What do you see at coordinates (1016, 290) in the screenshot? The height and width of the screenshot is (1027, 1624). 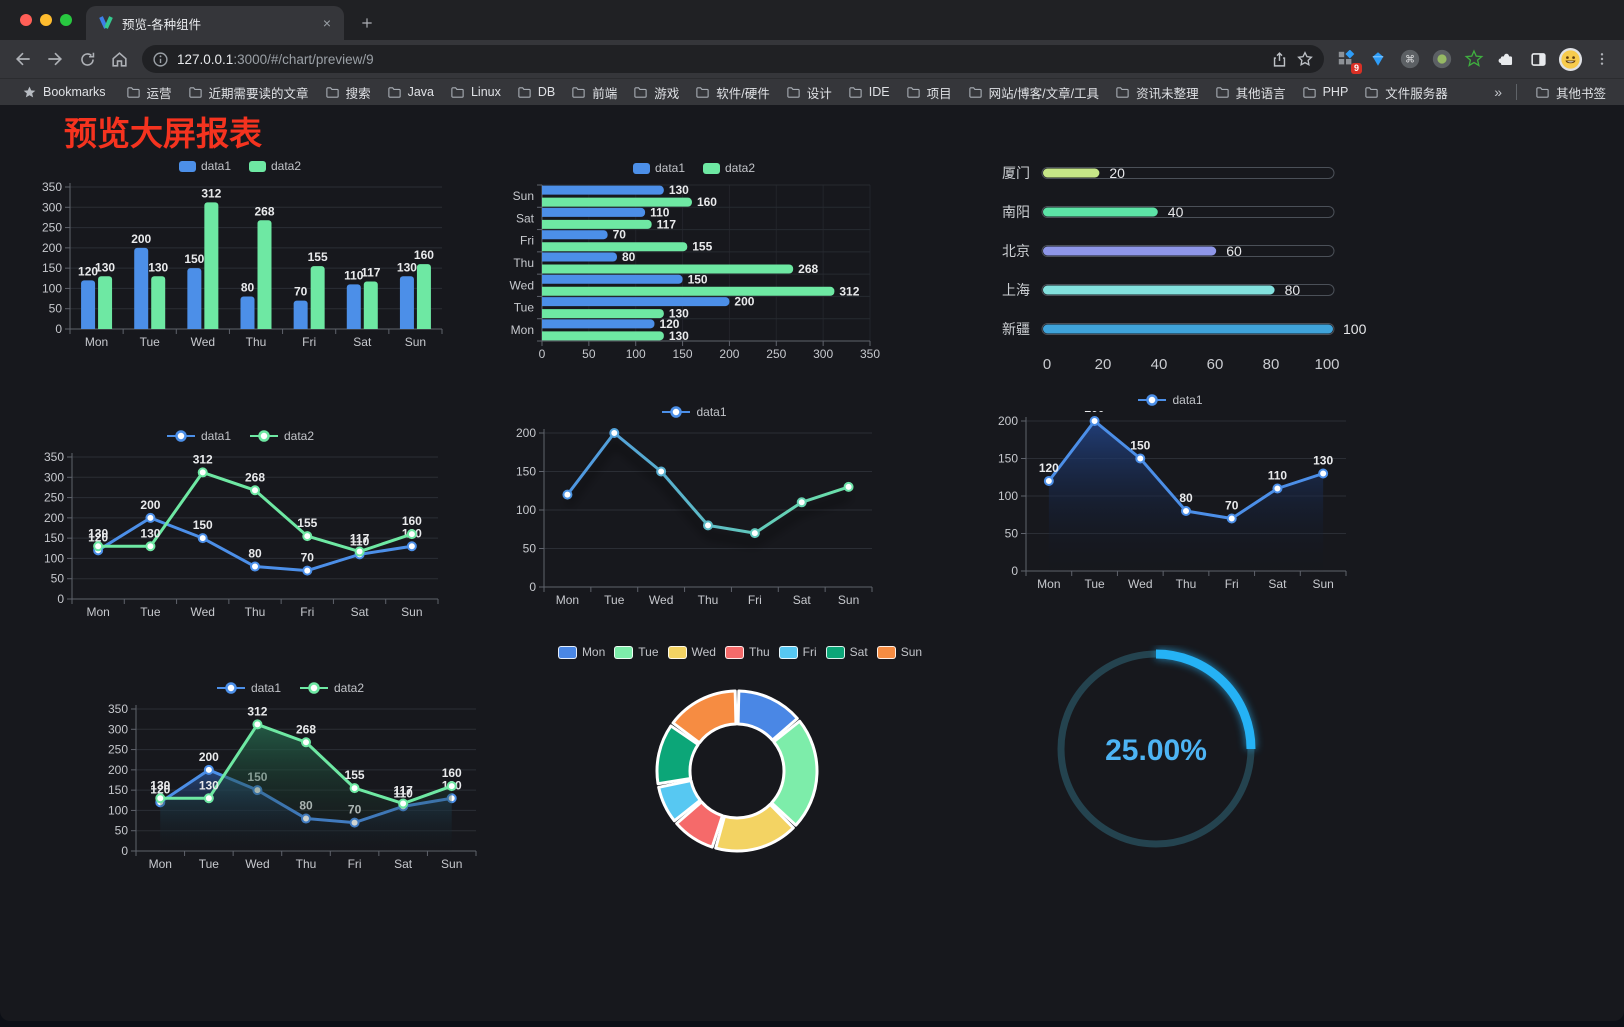 I see `svg-text: 上海` at bounding box center [1016, 290].